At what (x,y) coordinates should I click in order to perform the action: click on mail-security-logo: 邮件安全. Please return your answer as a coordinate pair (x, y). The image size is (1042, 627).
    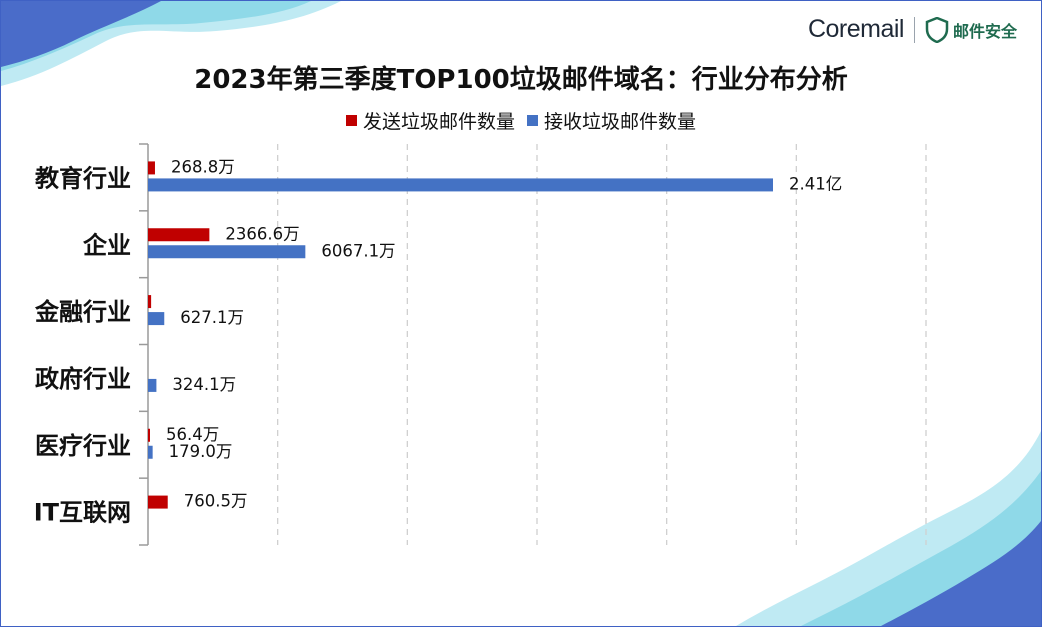
    Looking at the image, I should click on (971, 29).